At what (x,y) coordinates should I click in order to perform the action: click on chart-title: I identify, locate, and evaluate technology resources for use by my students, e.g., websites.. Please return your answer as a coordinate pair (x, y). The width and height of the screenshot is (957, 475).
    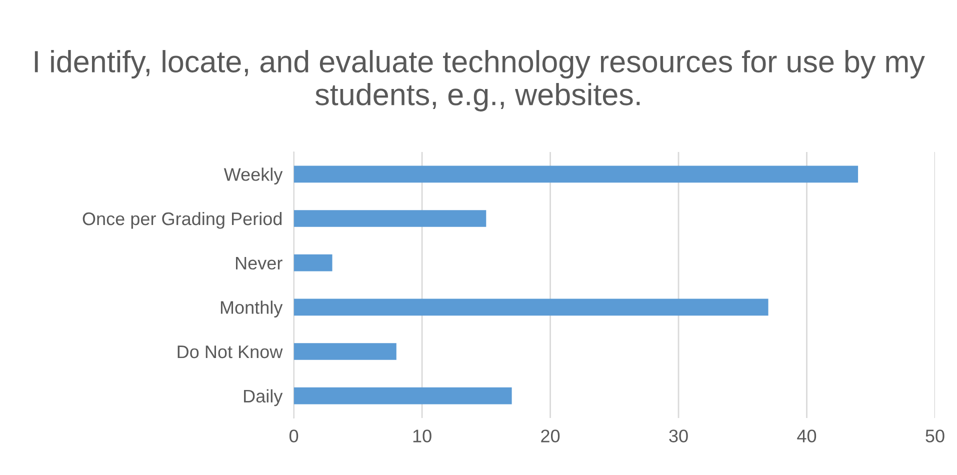
    Looking at the image, I should click on (479, 81).